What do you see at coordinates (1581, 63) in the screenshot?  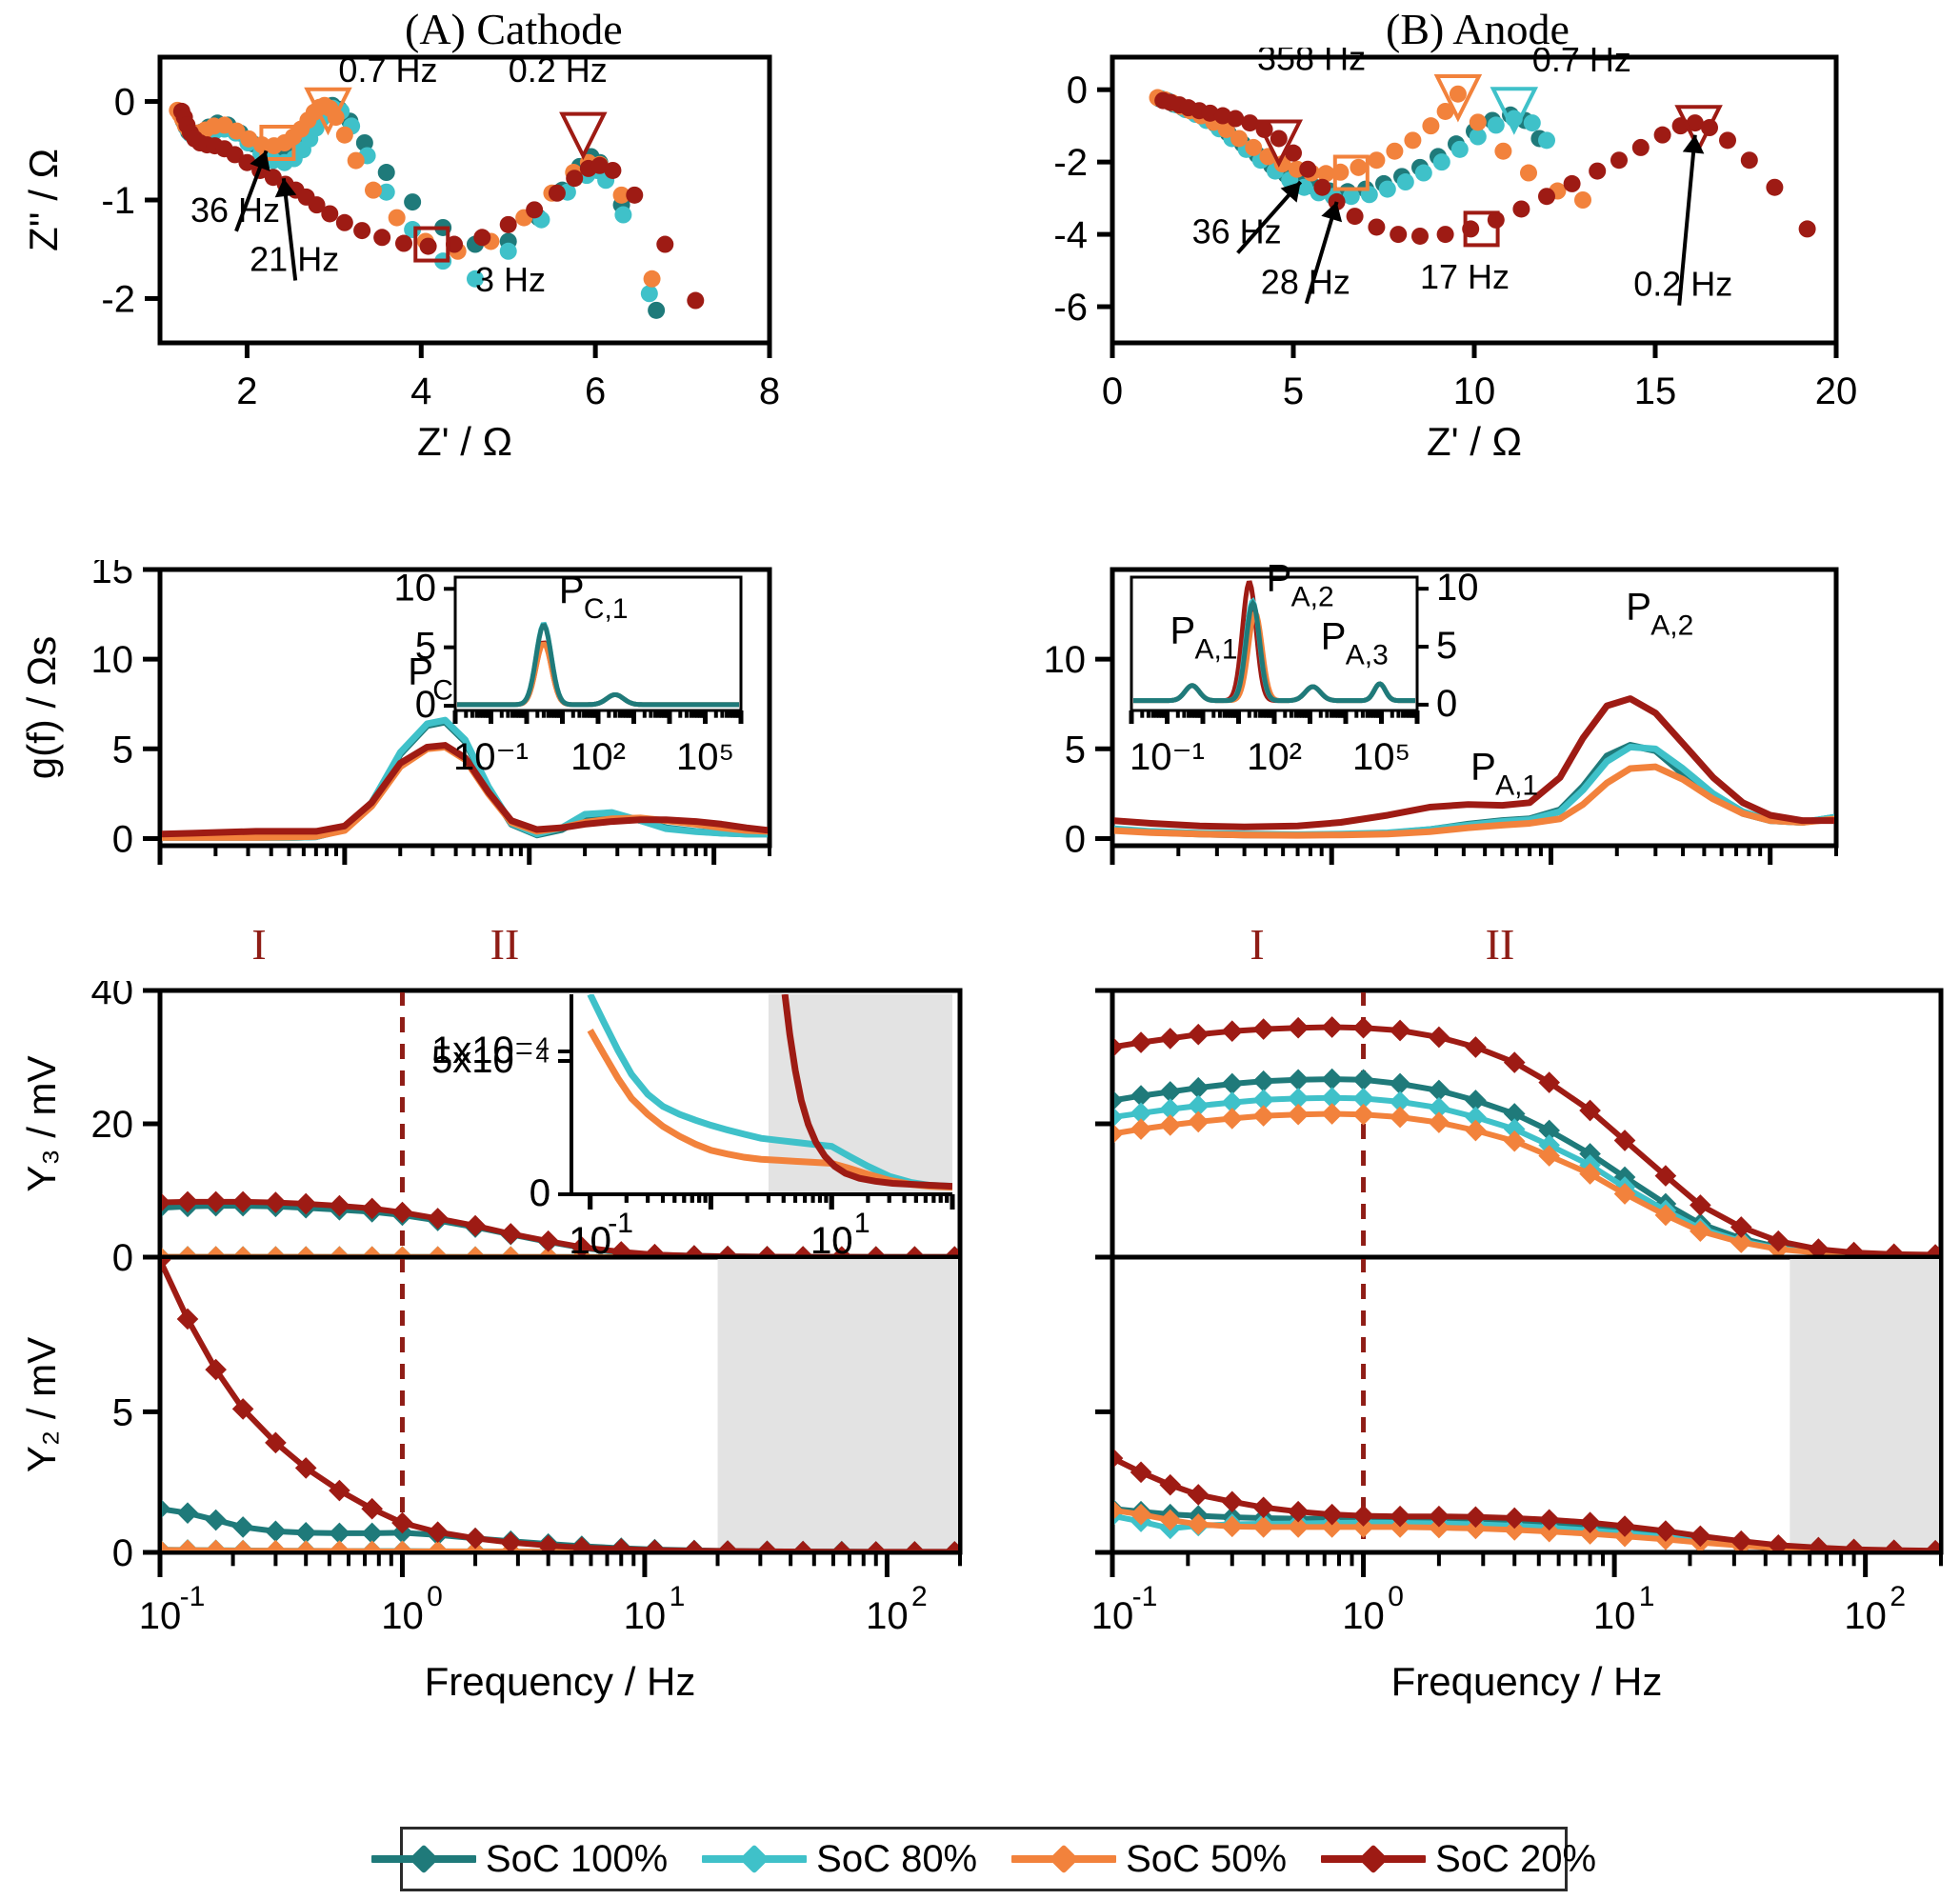 I see `frequency-annotation: 0.7 Hz` at bounding box center [1581, 63].